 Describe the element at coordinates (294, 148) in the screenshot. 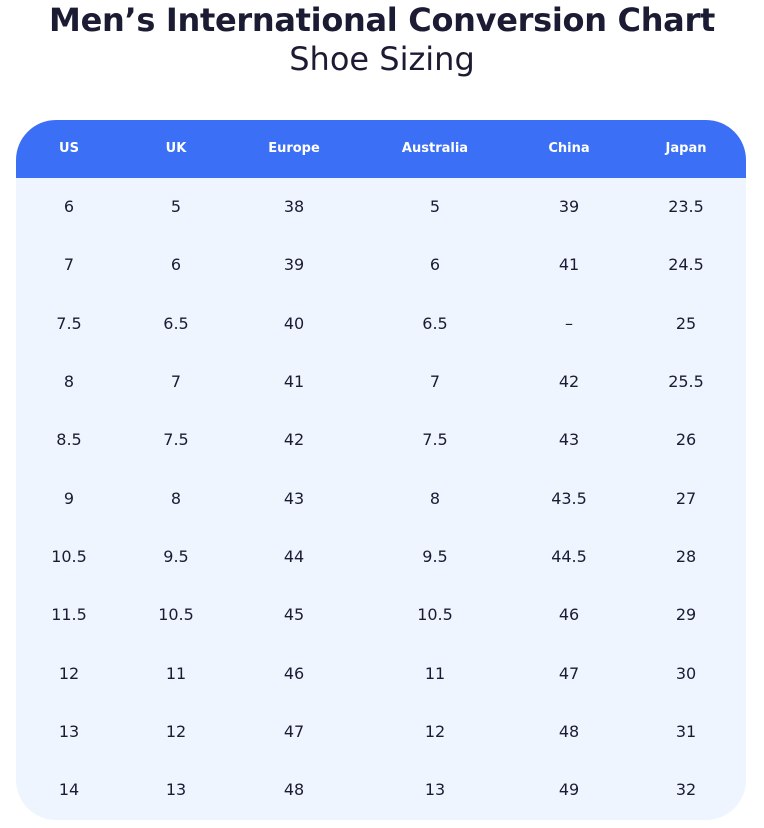

I see `column-header-europe: Europe` at that location.